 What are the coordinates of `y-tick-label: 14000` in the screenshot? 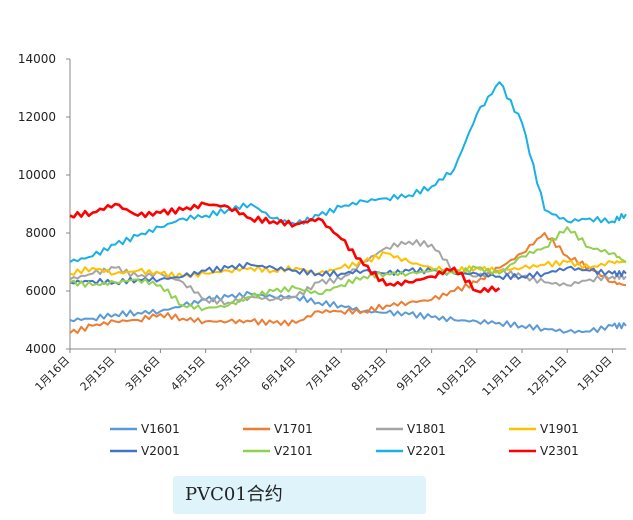 It's located at (37, 59).